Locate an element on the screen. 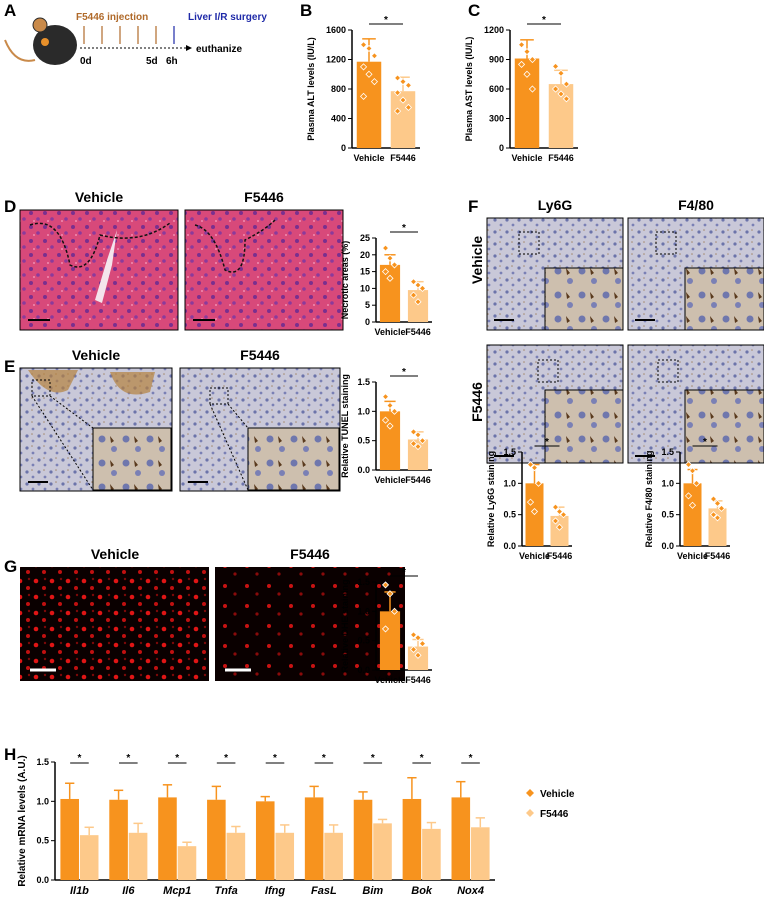  y-tick-label: 10 is located at coordinates (365, 288).